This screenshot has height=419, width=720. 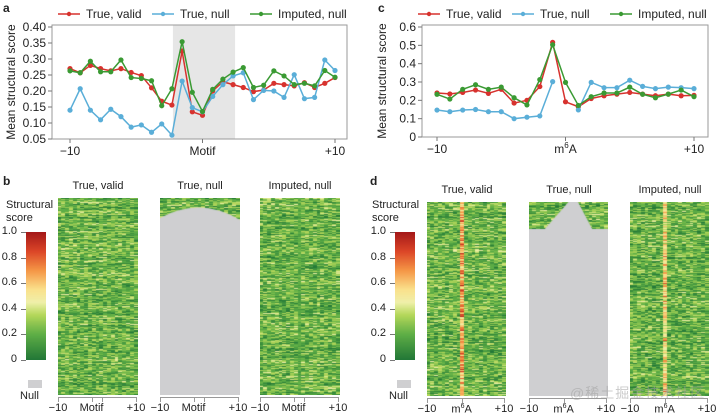 I want to click on heatmap-title-b-imputed: Imputed, null, so click(x=300, y=186).